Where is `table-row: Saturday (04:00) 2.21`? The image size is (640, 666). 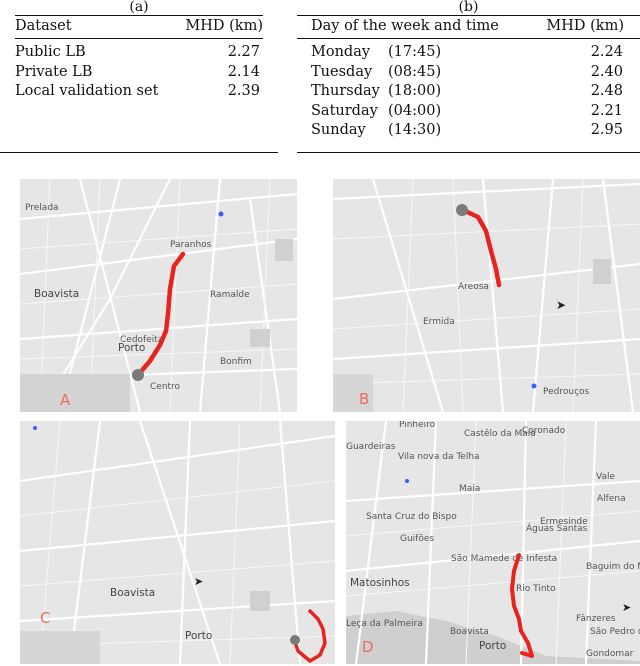 table-row: Saturday (04:00) 2.21 is located at coordinates (467, 110).